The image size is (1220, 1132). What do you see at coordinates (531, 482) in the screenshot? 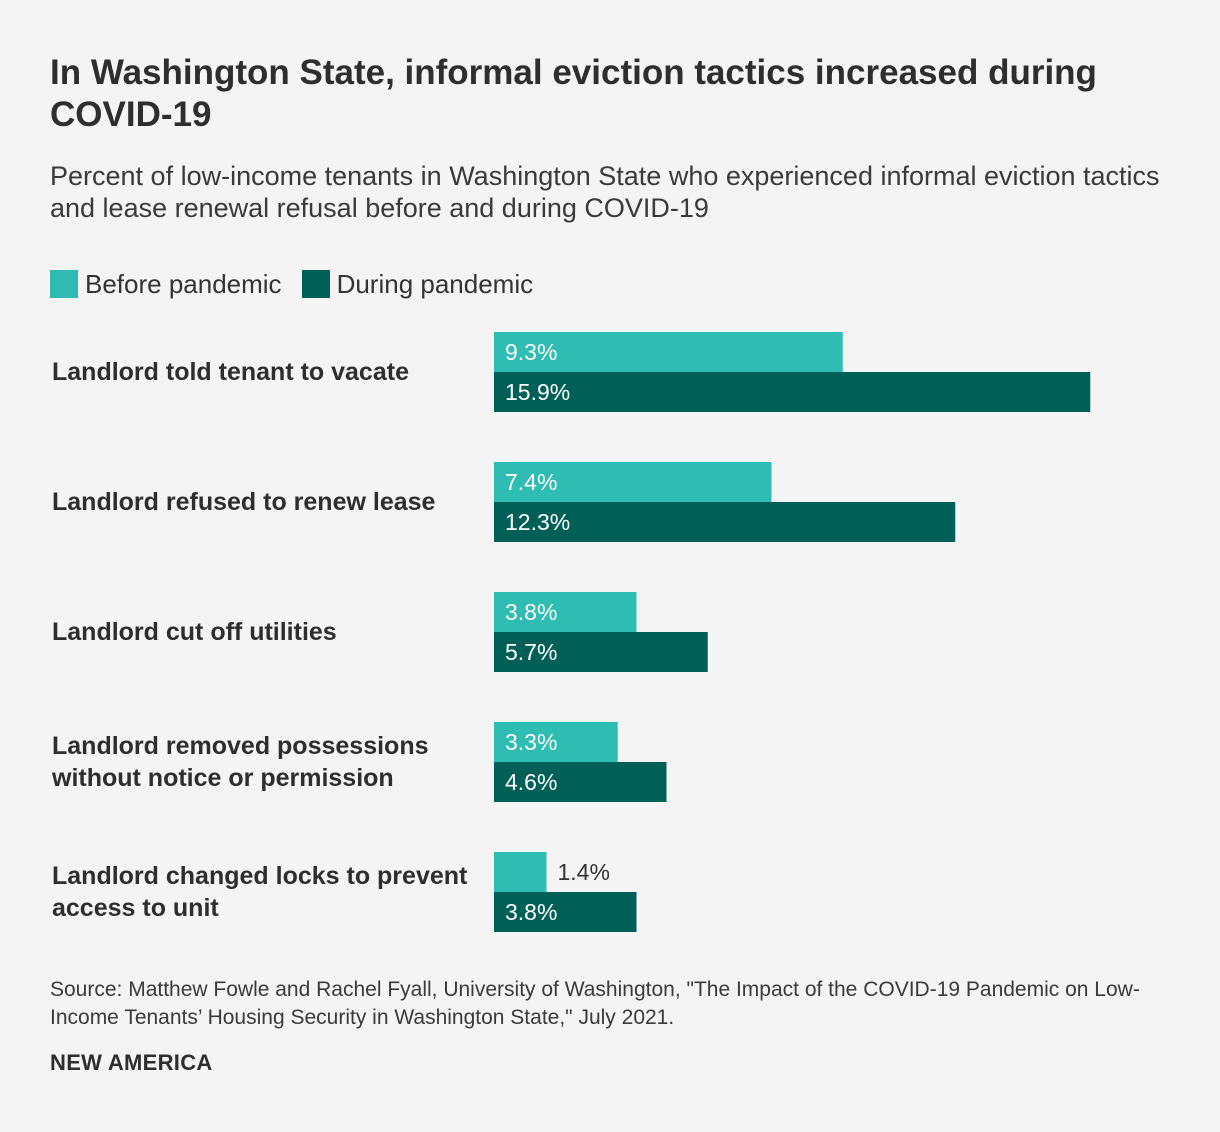
I see `data-label-before: 7.4%` at bounding box center [531, 482].